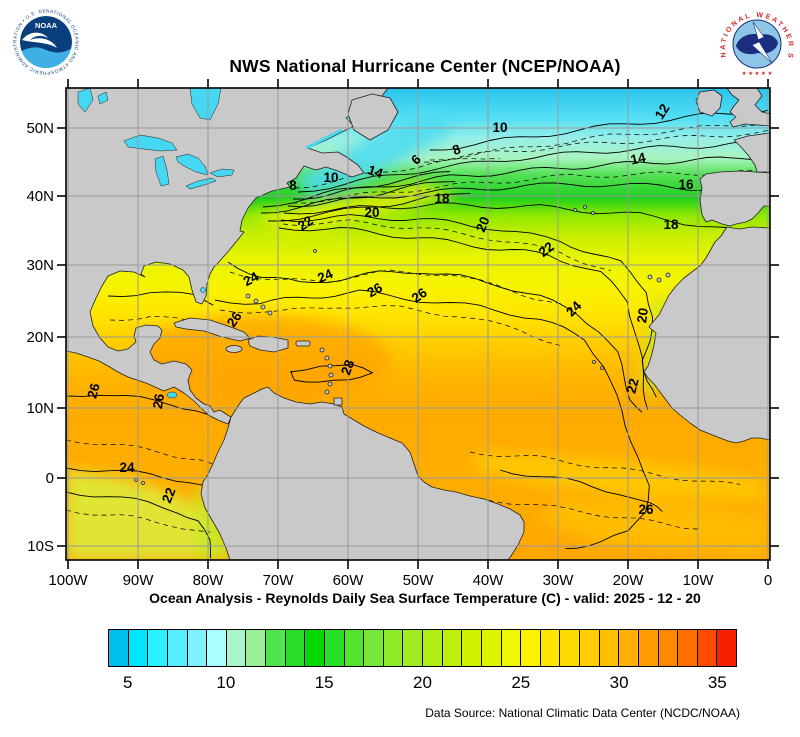  What do you see at coordinates (50, 478) in the screenshot?
I see `y-axis-label: 0` at bounding box center [50, 478].